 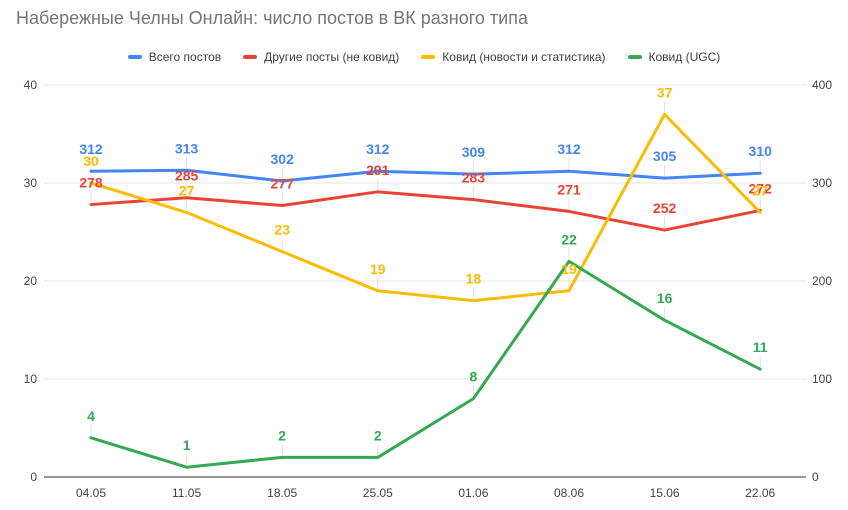 I want to click on left-axis-tick-label: 0, so click(x=33, y=477).